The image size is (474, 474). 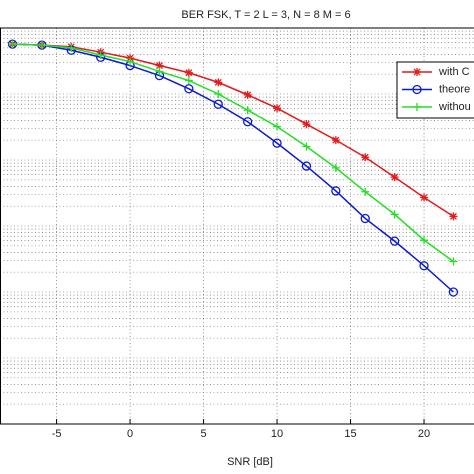 What do you see at coordinates (204, 434) in the screenshot?
I see `x-tick-label: 5` at bounding box center [204, 434].